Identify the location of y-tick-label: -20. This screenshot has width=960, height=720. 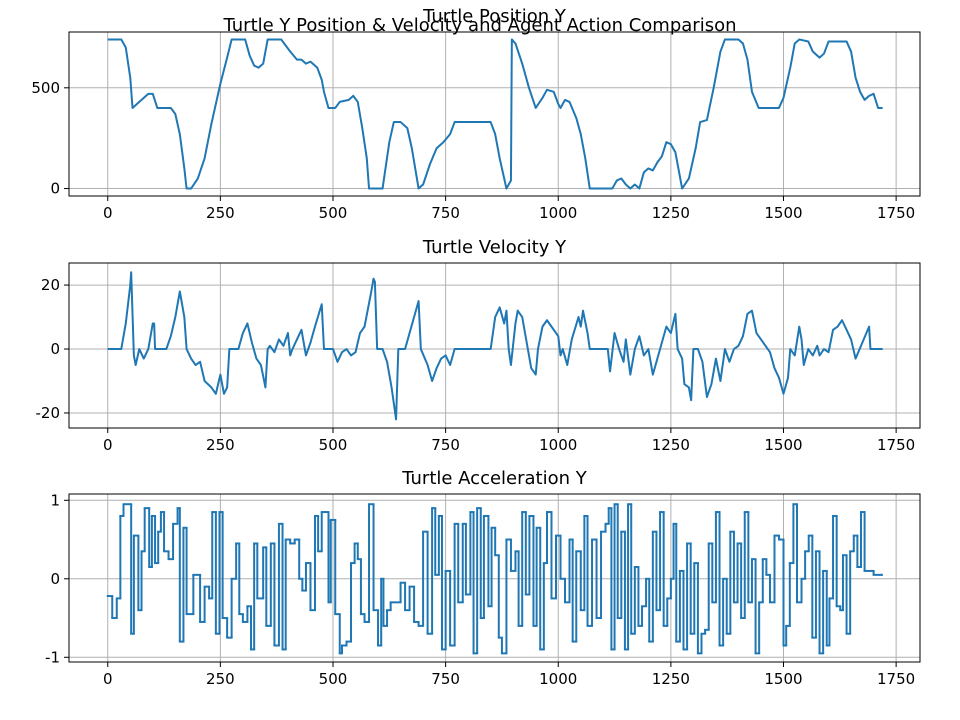
(48, 413).